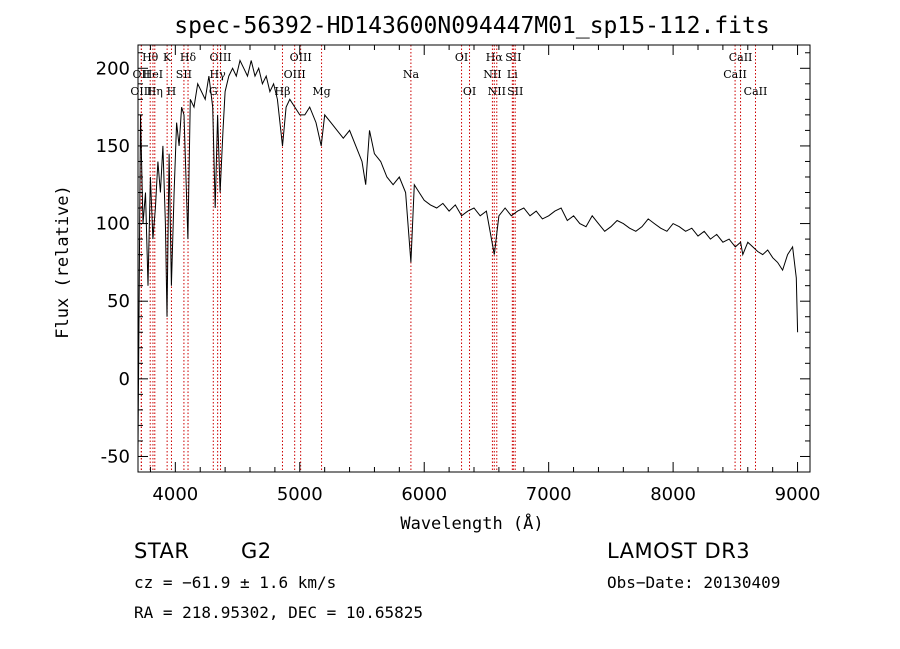 The image size is (900, 649). What do you see at coordinates (113, 68) in the screenshot?
I see `y-tick-label: 200` at bounding box center [113, 68].